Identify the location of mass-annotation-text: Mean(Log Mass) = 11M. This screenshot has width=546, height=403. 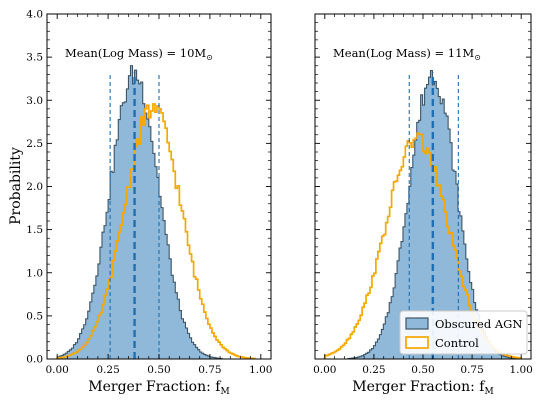
(403, 53).